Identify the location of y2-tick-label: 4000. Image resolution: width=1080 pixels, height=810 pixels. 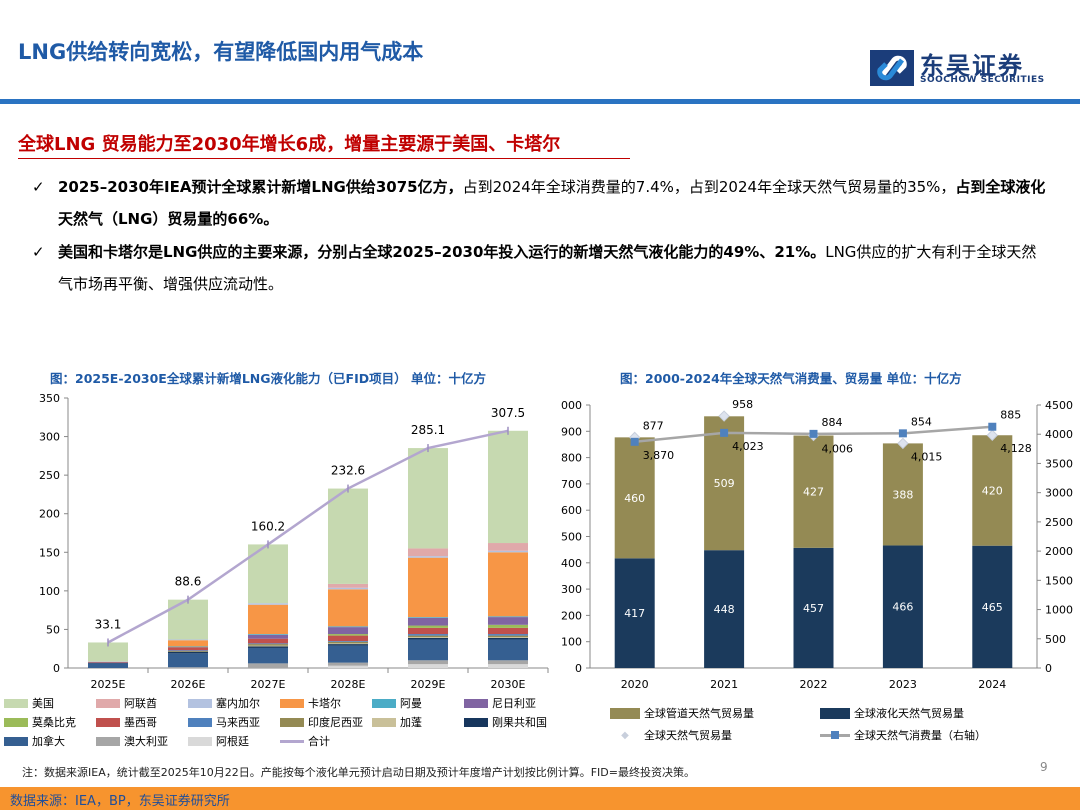
(1059, 434).